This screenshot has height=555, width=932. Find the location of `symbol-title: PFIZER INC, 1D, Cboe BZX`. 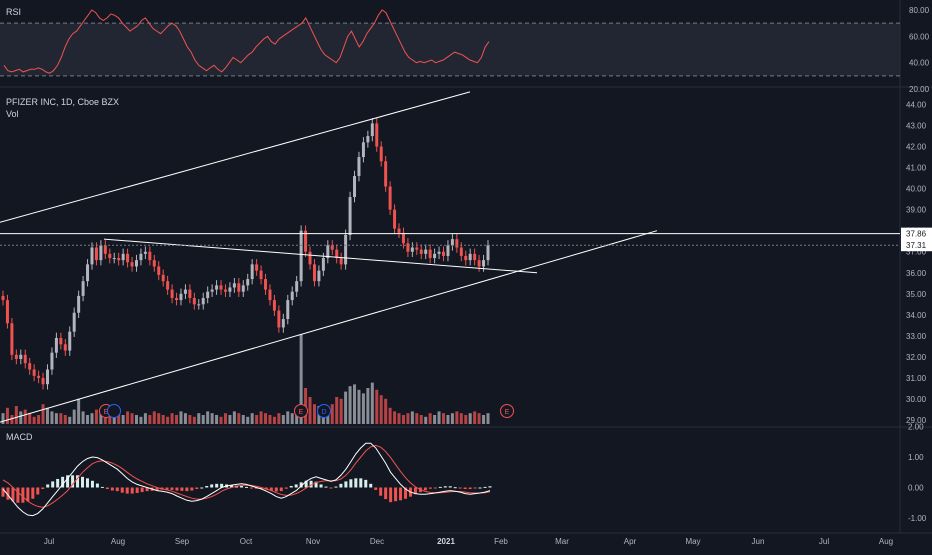

symbol-title: PFIZER INC, 1D, Cboe BZX is located at coordinates (63, 102).